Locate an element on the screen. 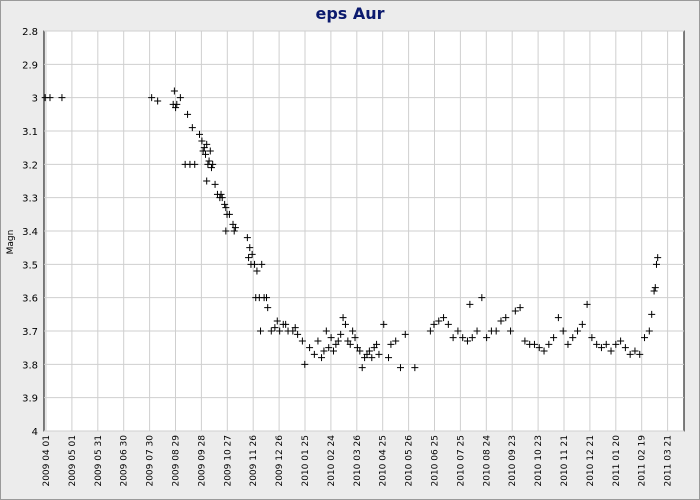  y-tick-label: 3.7 is located at coordinates (30, 332).